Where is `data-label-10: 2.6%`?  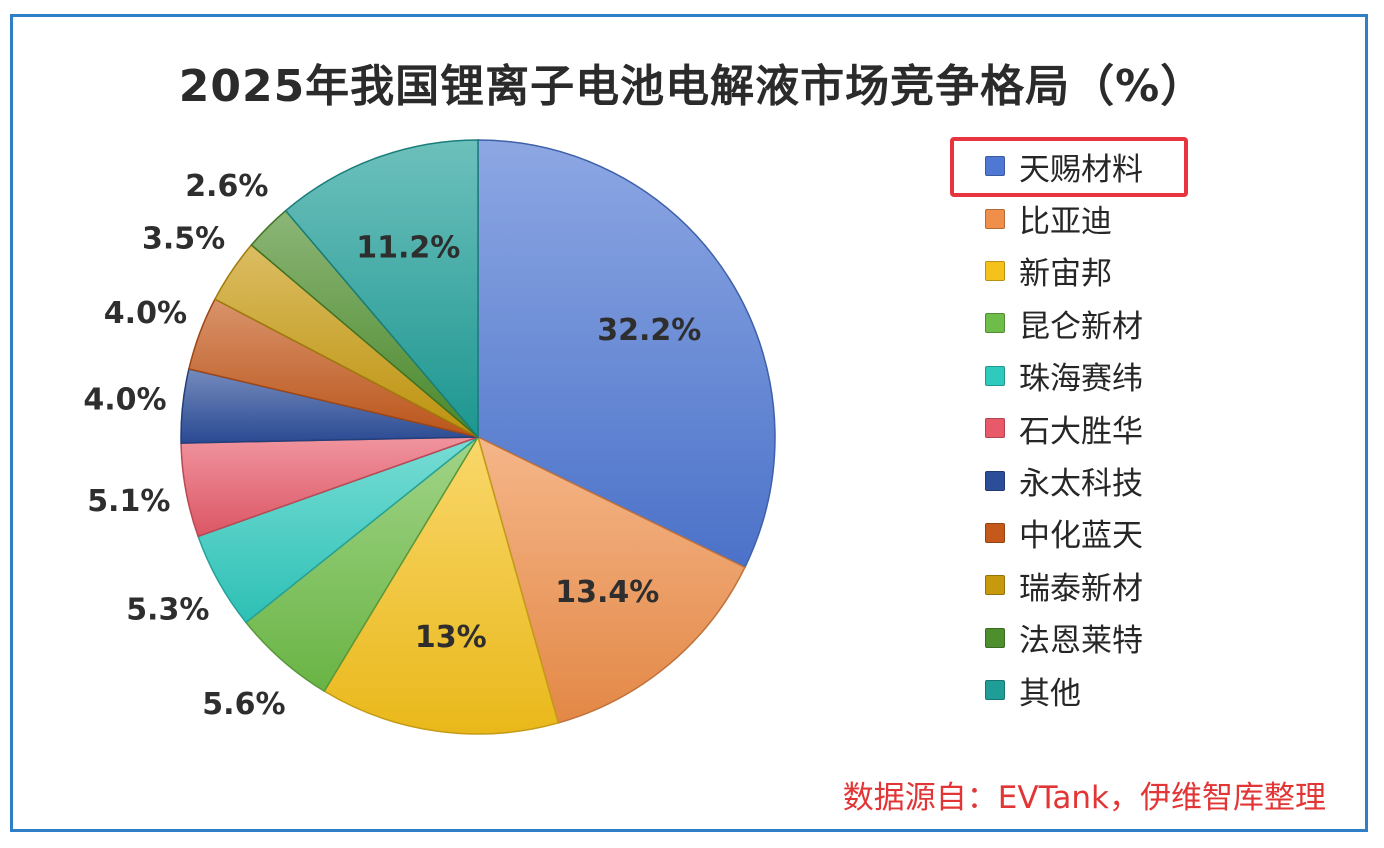
data-label-10: 2.6% is located at coordinates (226, 186).